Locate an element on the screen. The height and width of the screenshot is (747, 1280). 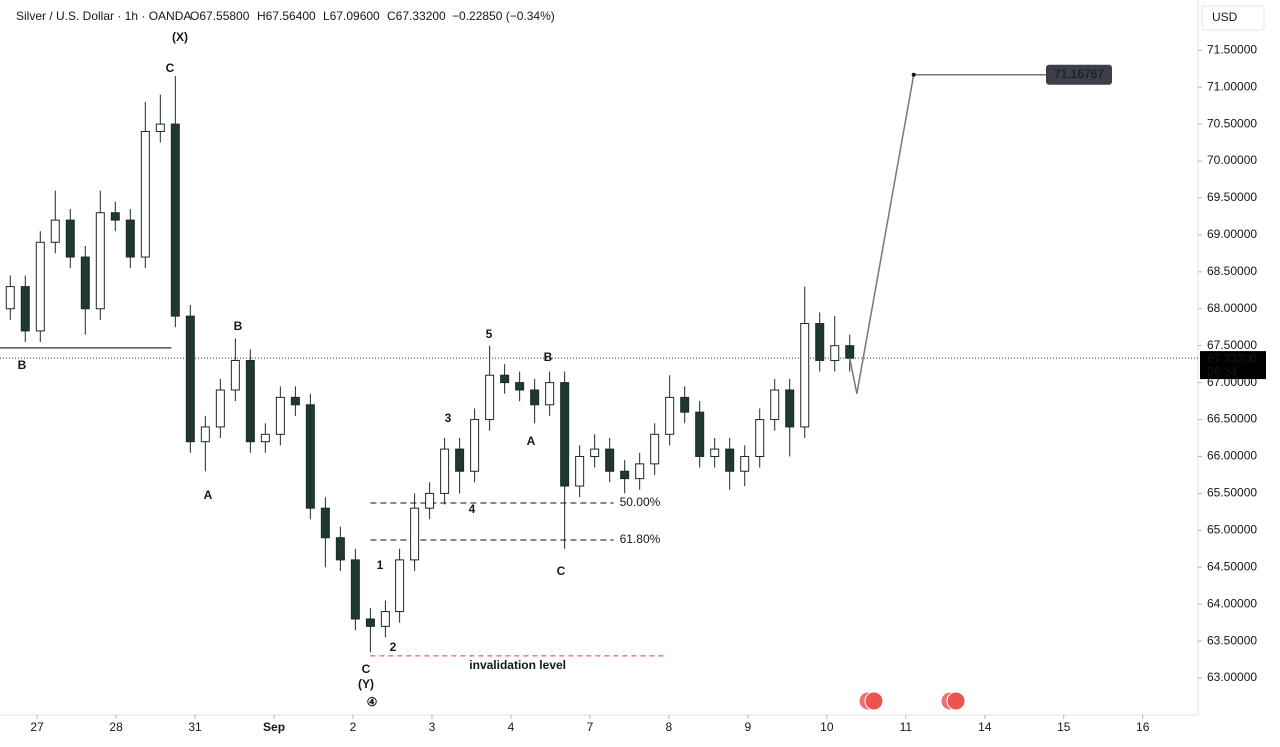
ohlc-open: O67.55800 is located at coordinates (220, 16).